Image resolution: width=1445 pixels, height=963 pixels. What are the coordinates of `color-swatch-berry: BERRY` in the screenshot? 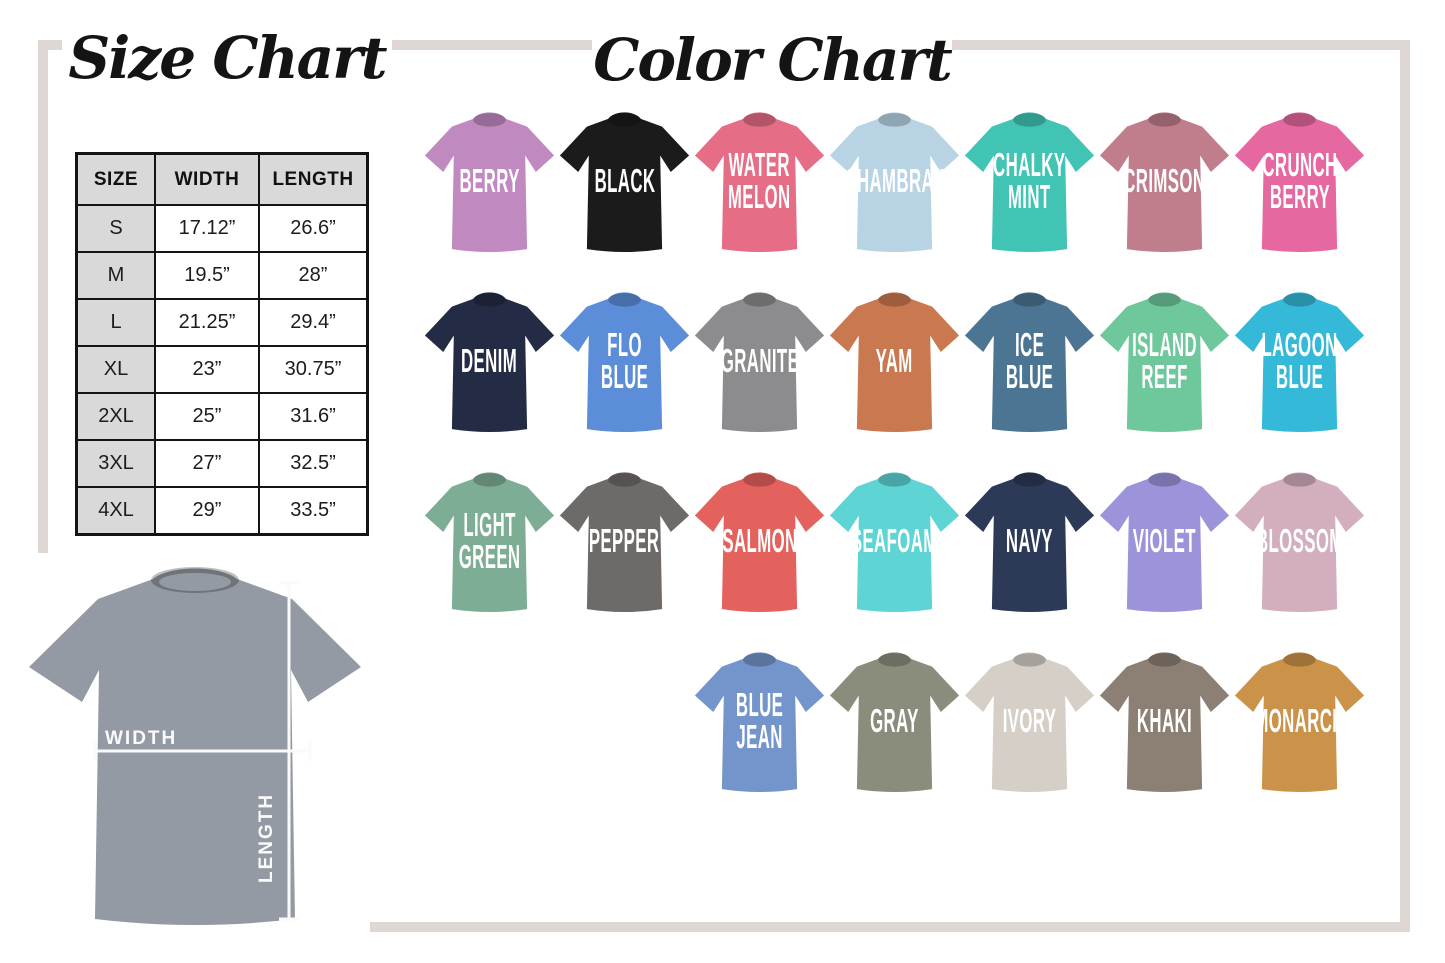 It's located at (489, 188).